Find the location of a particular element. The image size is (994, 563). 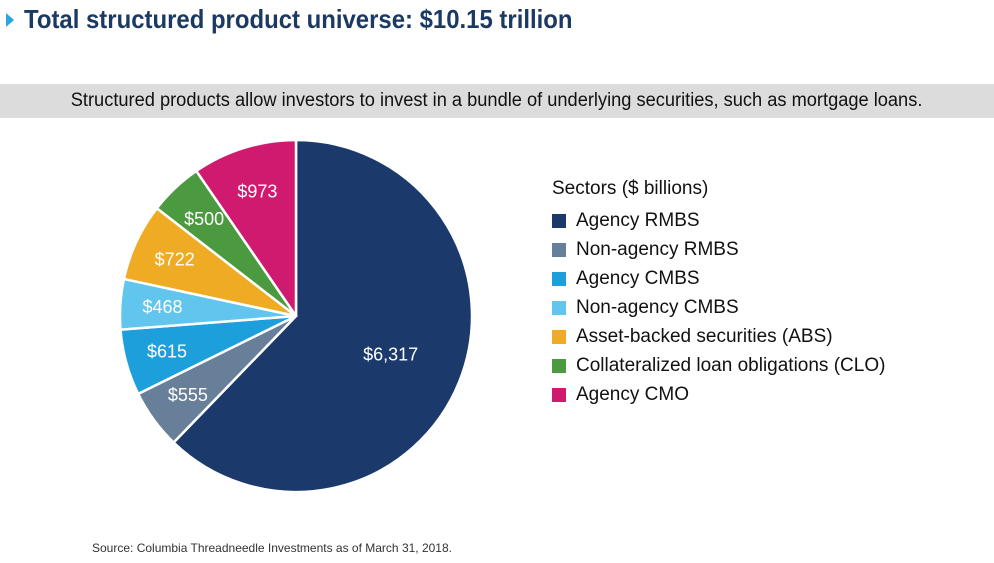

legend-item-non-agency-rmbs: Non-agency RMBS is located at coordinates (718, 249).